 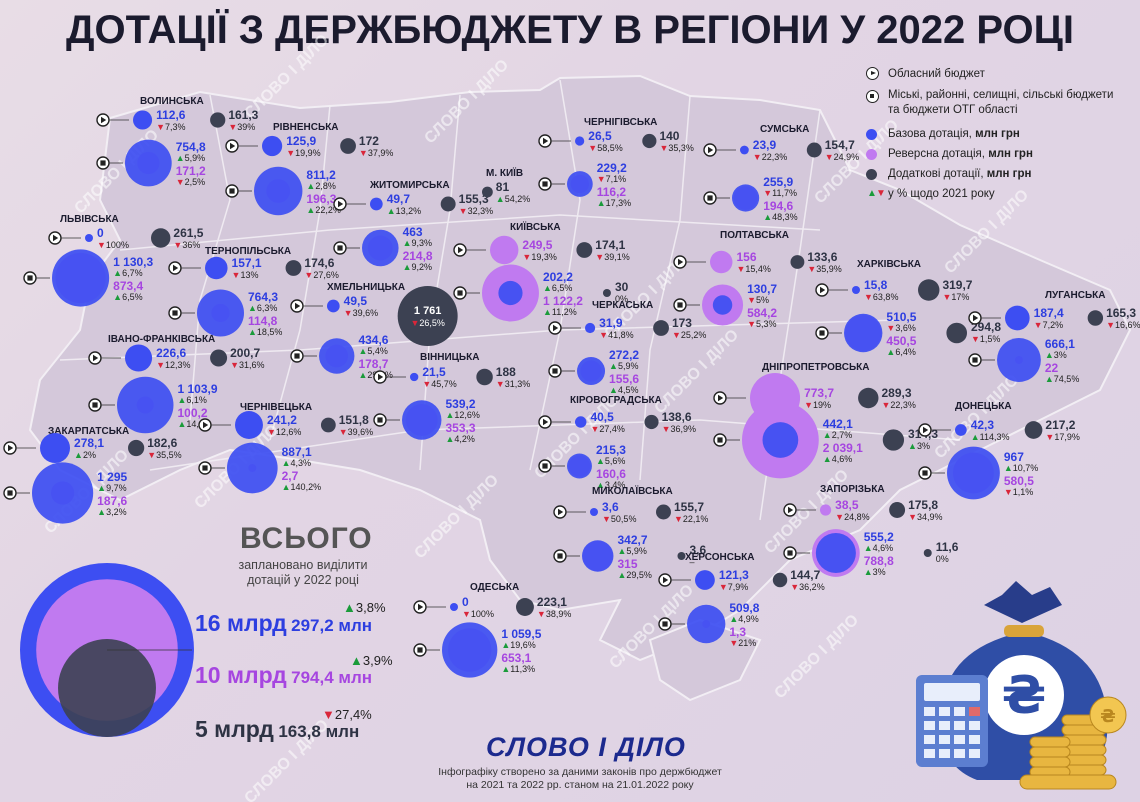 I want to click on pct-change: ▼21%, so click(x=742, y=643).